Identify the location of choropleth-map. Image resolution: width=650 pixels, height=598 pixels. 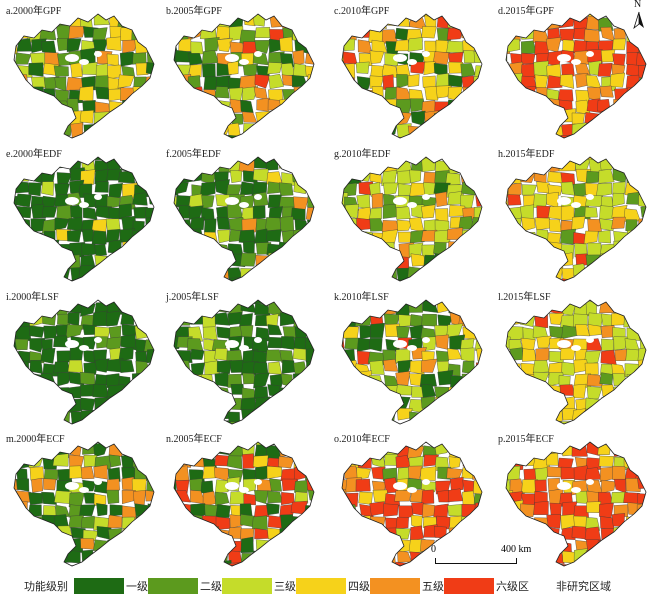
(84, 219).